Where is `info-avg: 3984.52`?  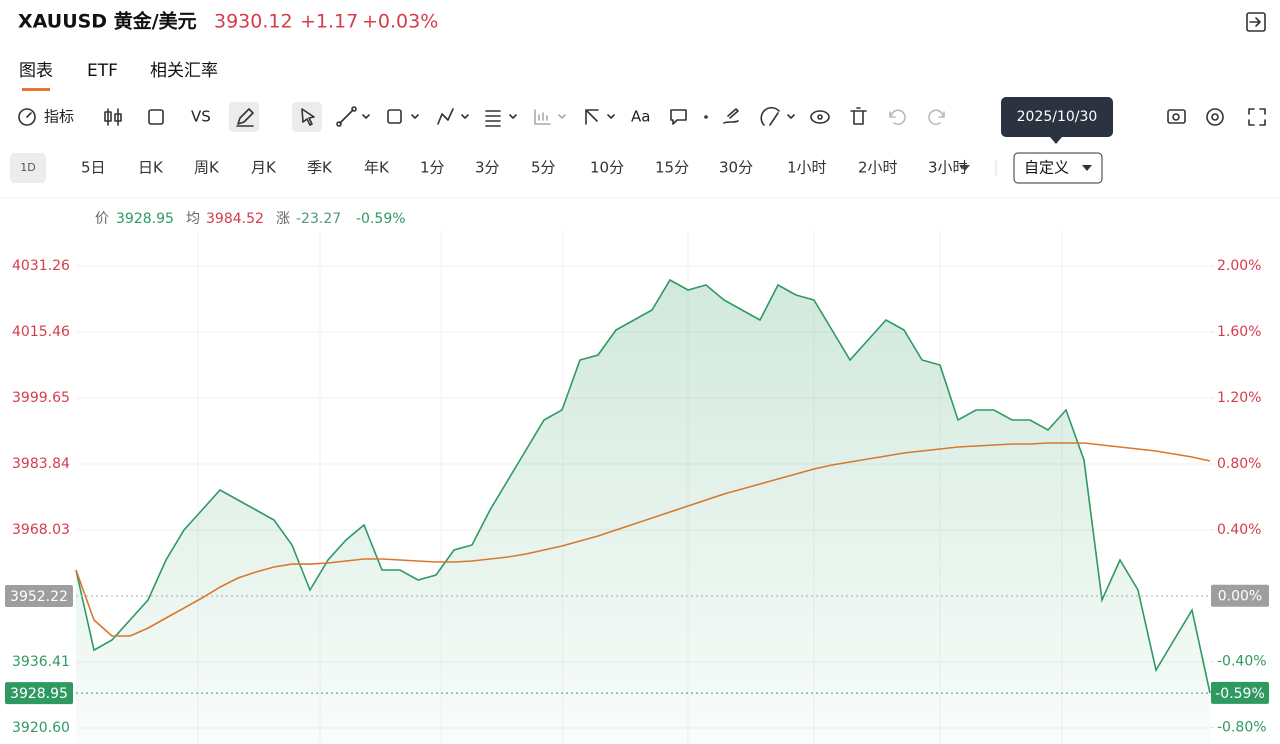 info-avg: 3984.52 is located at coordinates (235, 219).